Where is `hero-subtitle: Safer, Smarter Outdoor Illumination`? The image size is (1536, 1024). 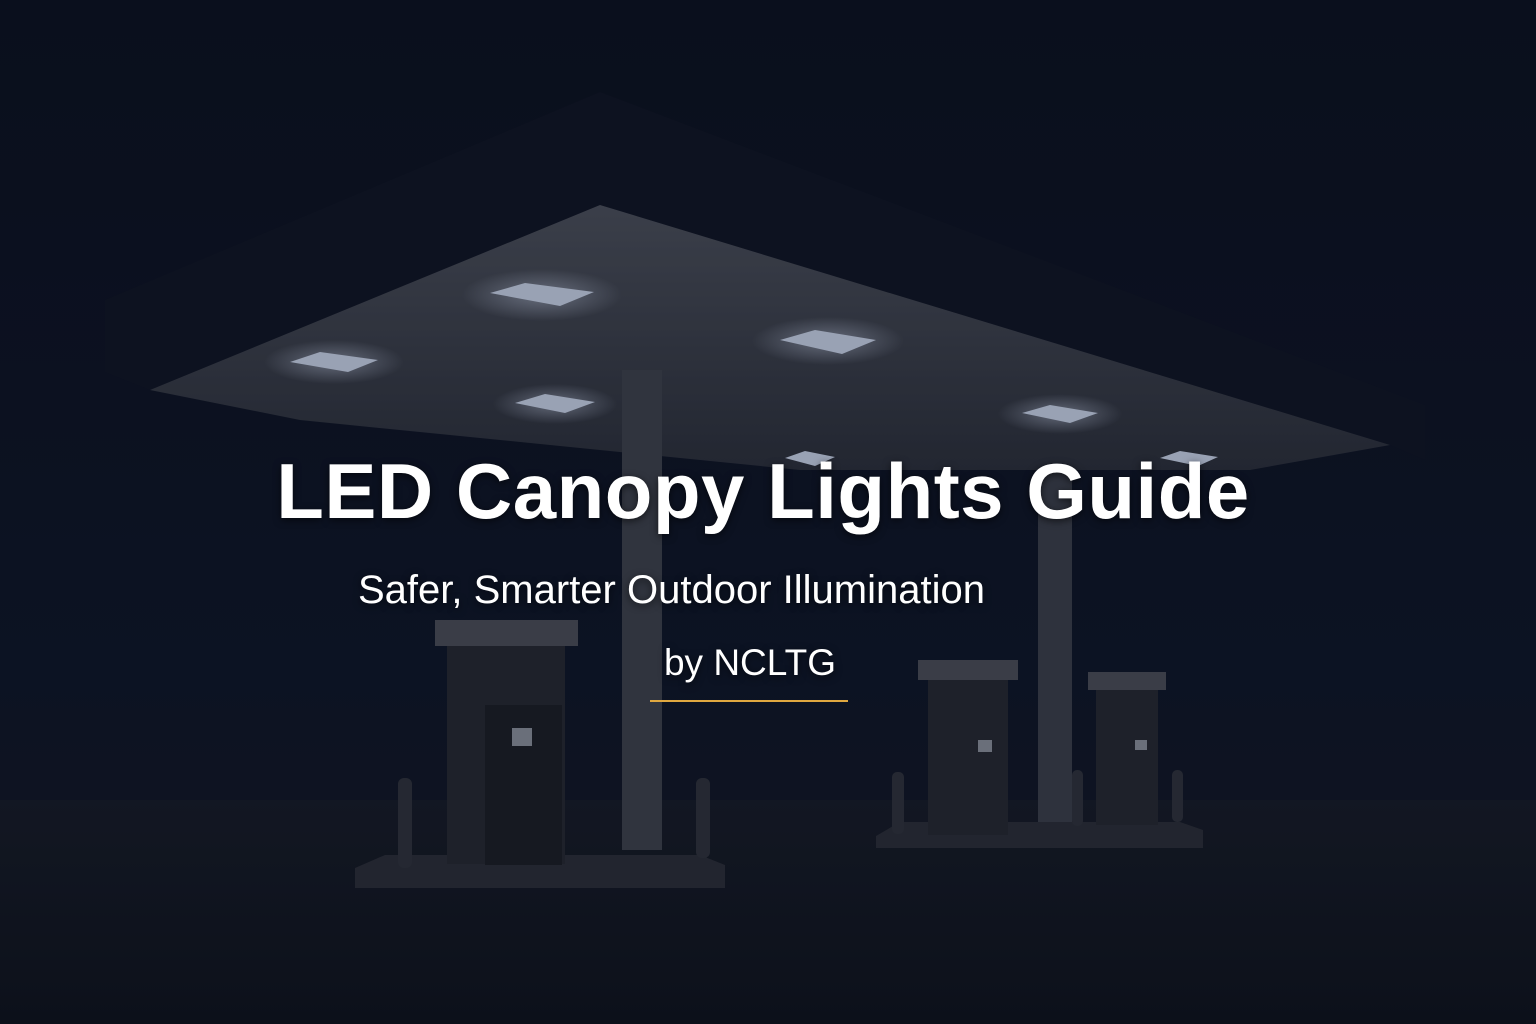 hero-subtitle: Safer, Smarter Outdoor Illumination is located at coordinates (671, 590).